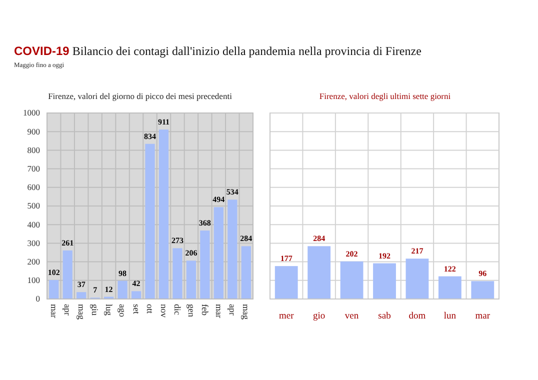 Image resolution: width=538 pixels, height=380 pixels. What do you see at coordinates (191, 311) in the screenshot?
I see `x-tick-label: gen` at bounding box center [191, 311].